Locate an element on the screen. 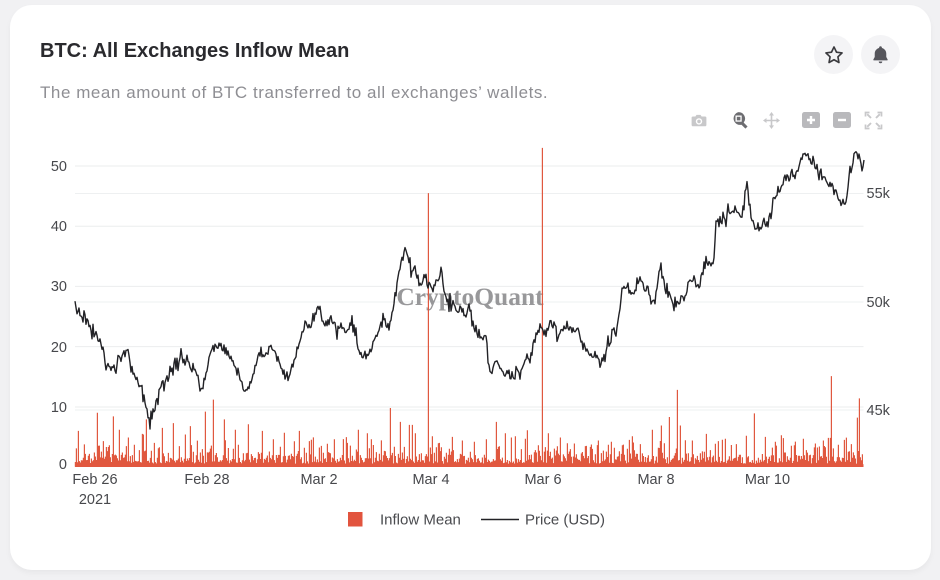 This screenshot has height=580, width=940. svg-text: Inflow Mean is located at coordinates (420, 520).